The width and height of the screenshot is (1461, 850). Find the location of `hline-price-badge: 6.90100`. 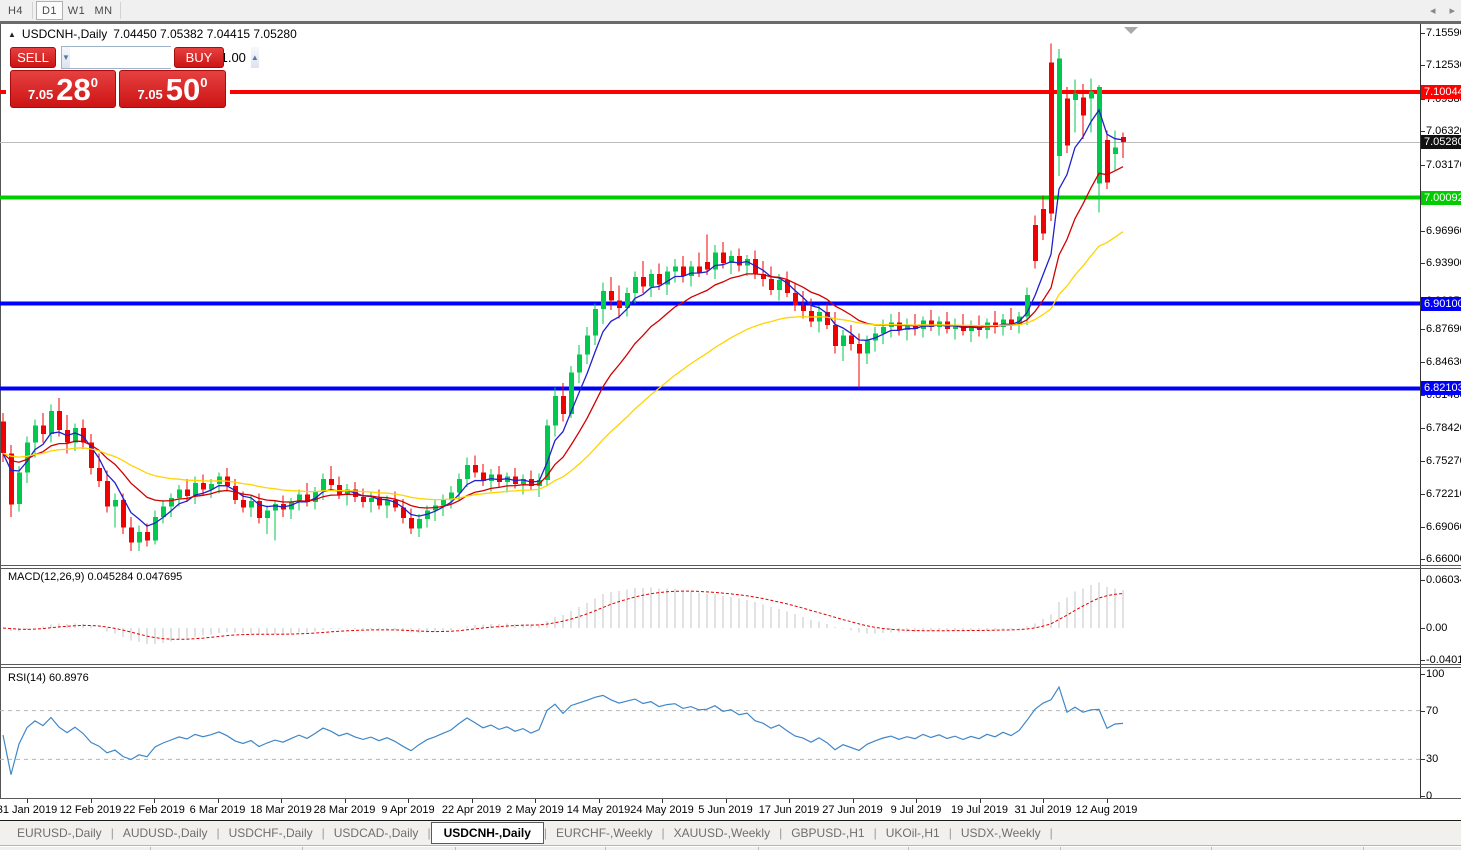

hline-price-badge: 6.90100 is located at coordinates (1441, 303).